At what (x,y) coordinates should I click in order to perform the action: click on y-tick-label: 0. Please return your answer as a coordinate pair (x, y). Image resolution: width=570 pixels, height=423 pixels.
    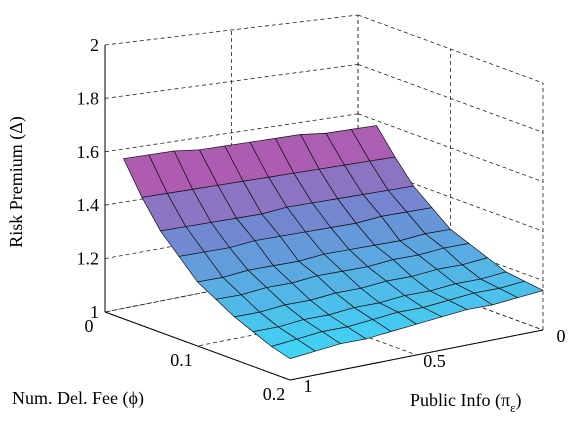
    Looking at the image, I should click on (89, 326).